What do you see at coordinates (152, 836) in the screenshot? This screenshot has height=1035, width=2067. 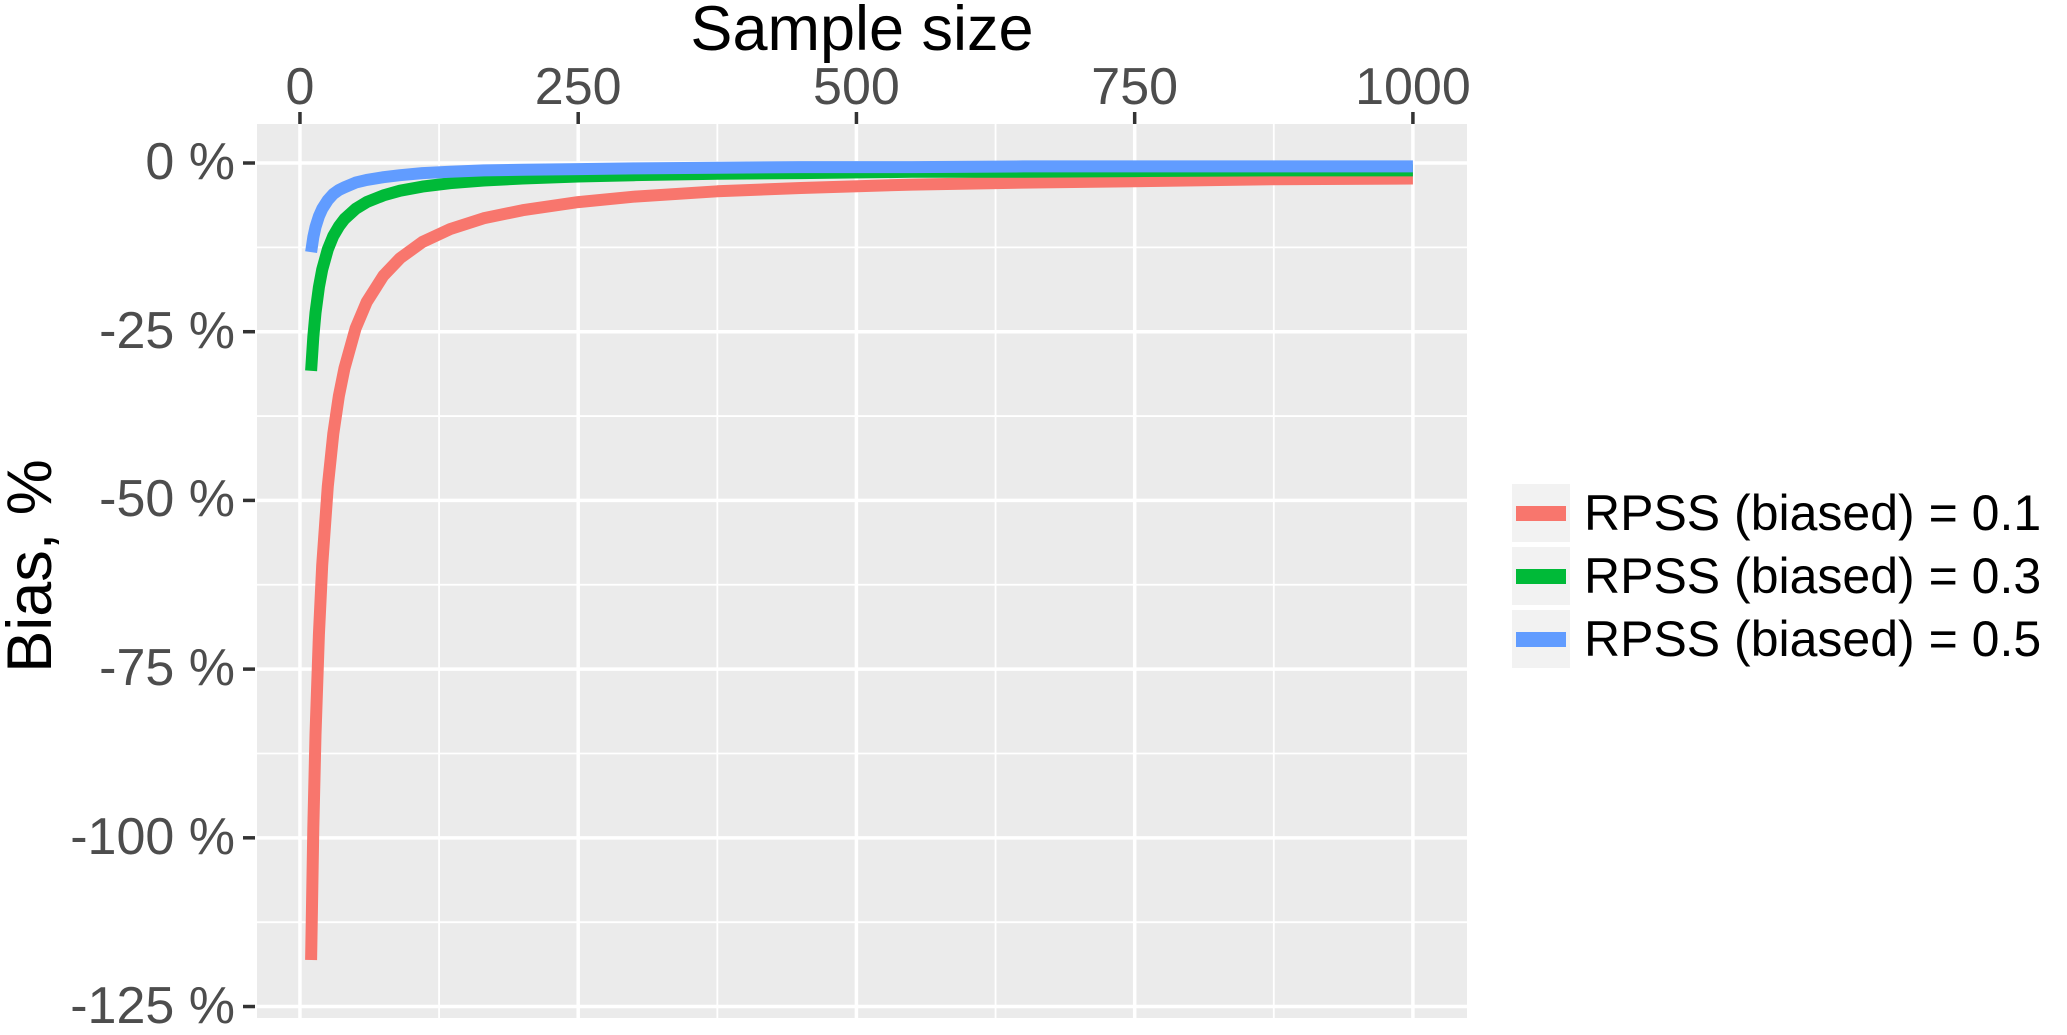 I see `y-tick-label: -100 %` at bounding box center [152, 836].